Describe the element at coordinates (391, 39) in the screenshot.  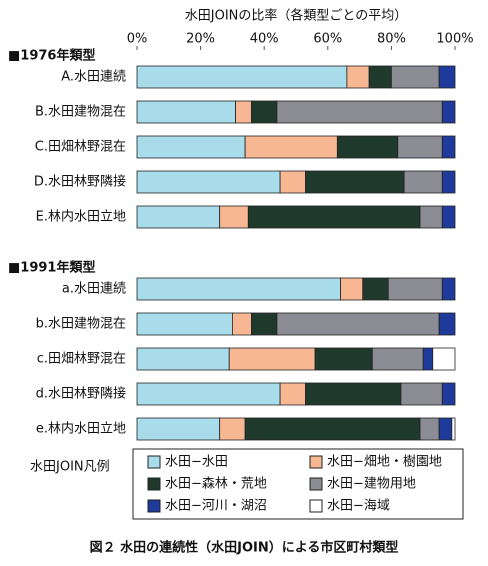
I see `x-tick-label: 80%` at that location.